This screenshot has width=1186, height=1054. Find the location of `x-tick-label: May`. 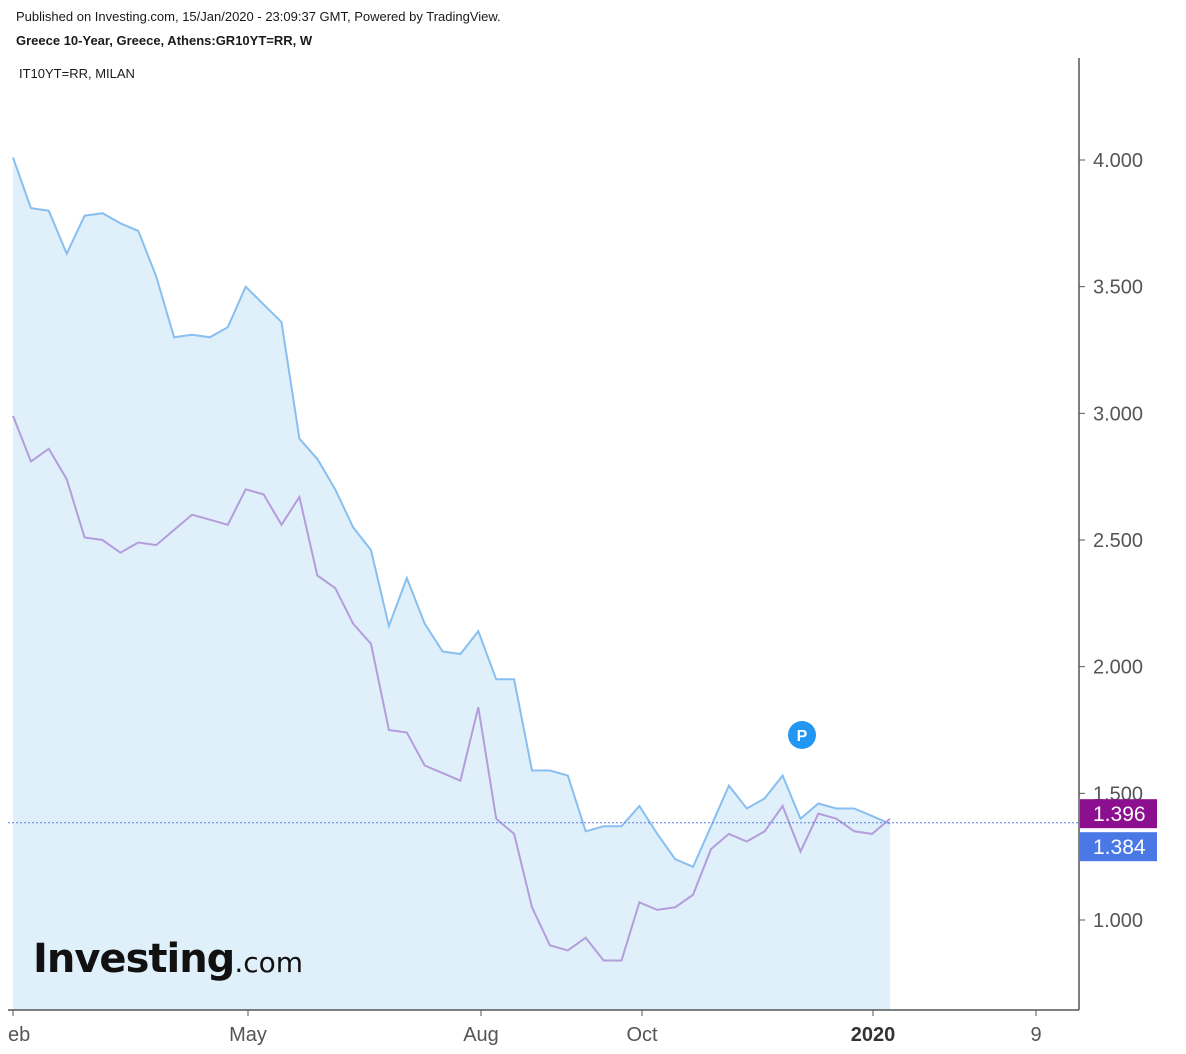

x-tick-label: May is located at coordinates (248, 1035).